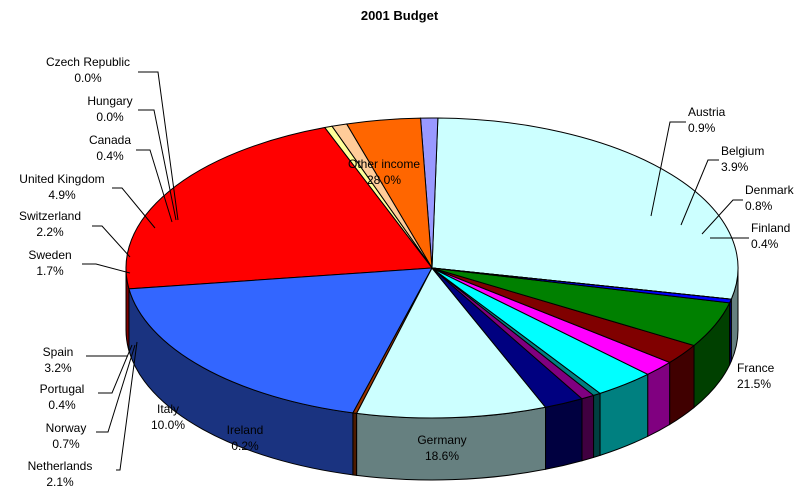 The width and height of the screenshot is (799, 493). I want to click on slice-label-portugal: Portugal, so click(62, 389).